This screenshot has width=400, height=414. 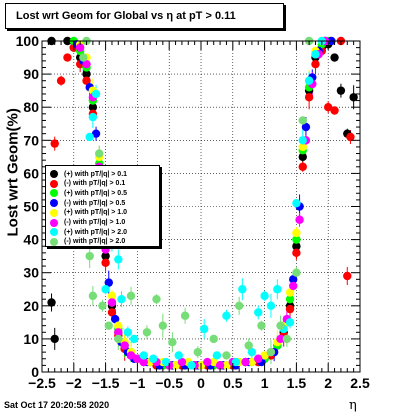 What do you see at coordinates (96, 232) in the screenshot?
I see `legend-label: (+) with pT/|q| > 2.0` at bounding box center [96, 232].